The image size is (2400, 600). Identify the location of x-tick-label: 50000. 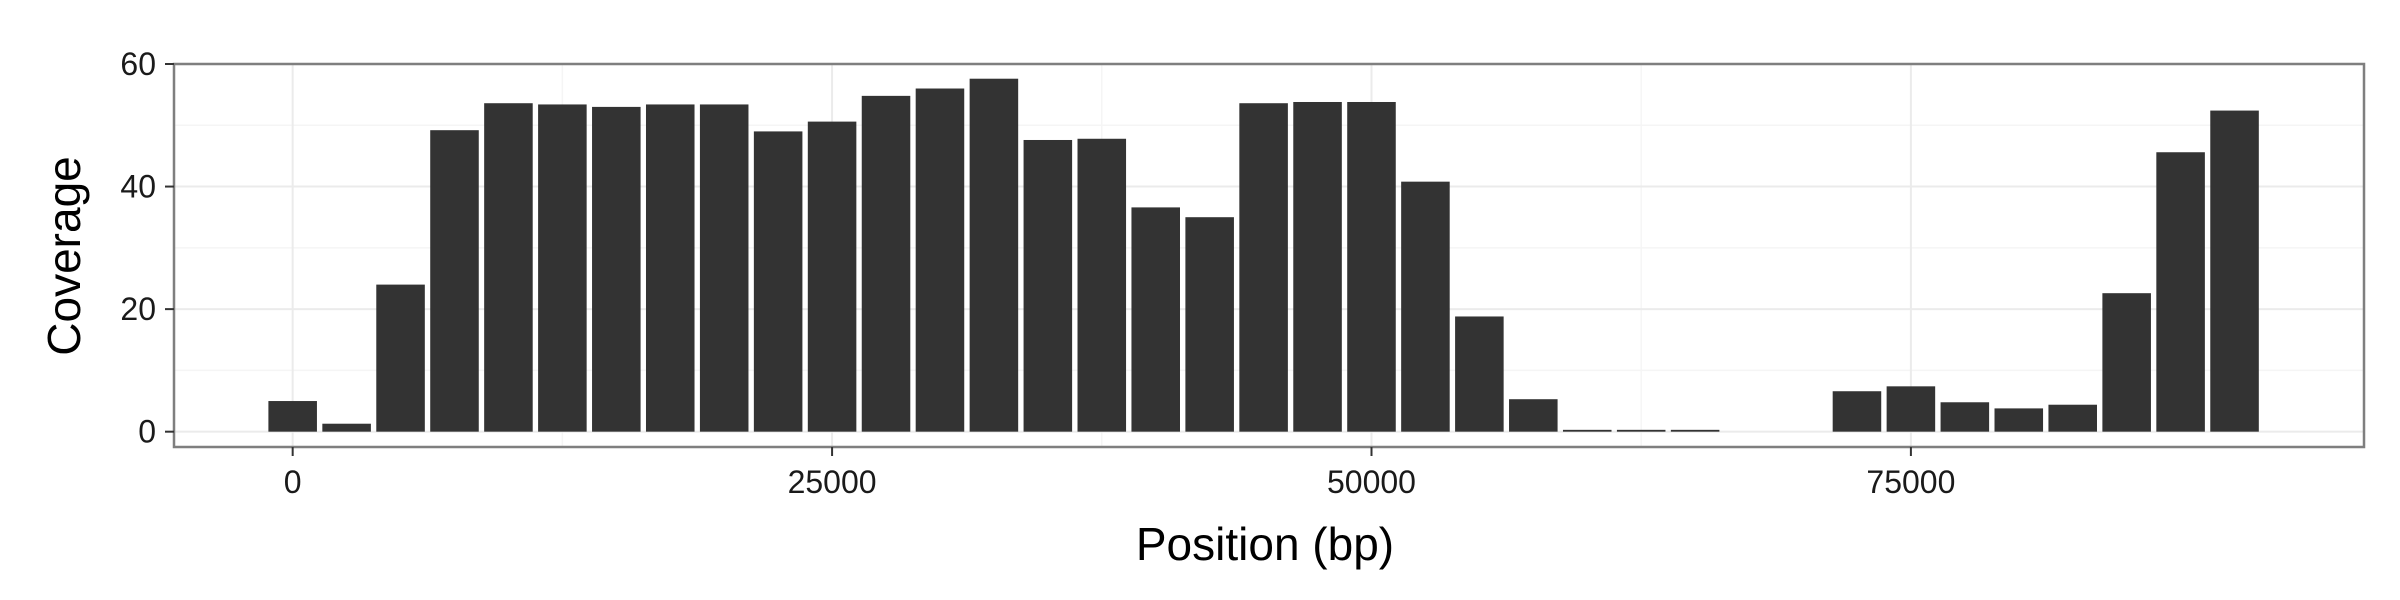
(1371, 482).